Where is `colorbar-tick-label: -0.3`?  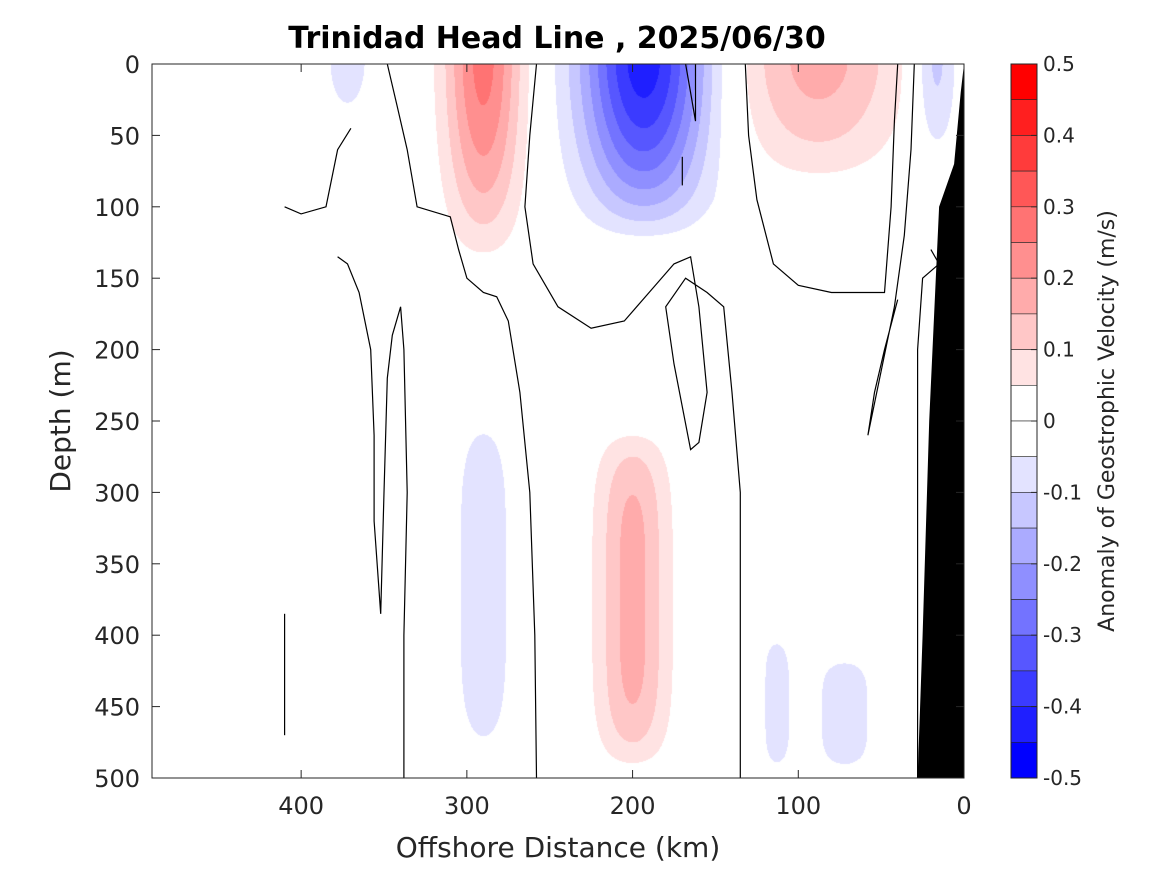 colorbar-tick-label: -0.3 is located at coordinates (1062, 635).